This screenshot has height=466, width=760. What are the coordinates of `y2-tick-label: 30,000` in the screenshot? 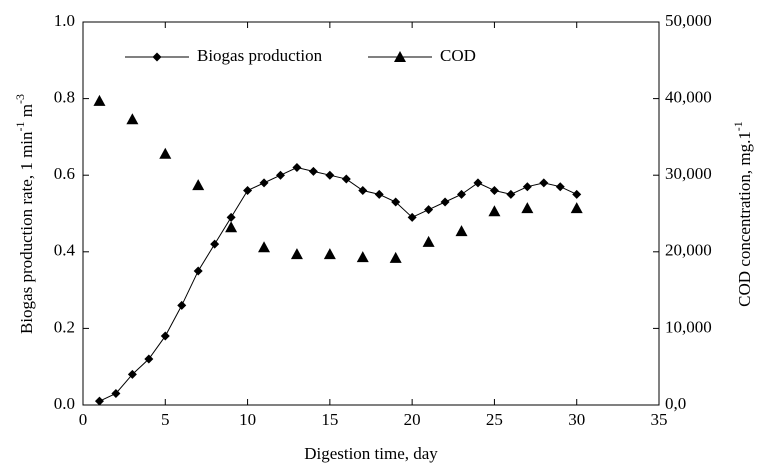 It's located at (688, 173).